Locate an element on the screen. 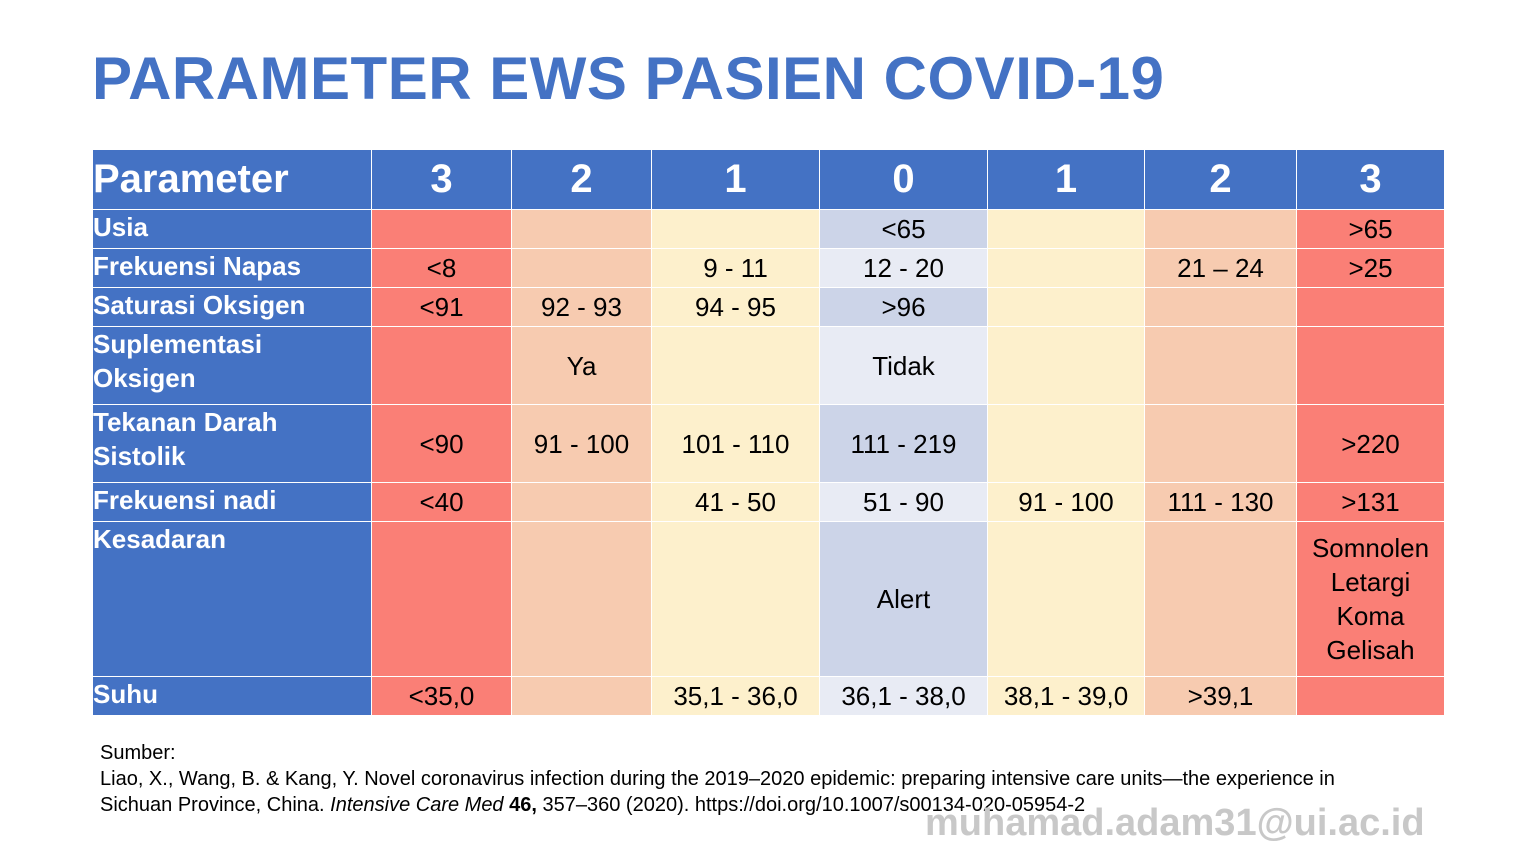 The width and height of the screenshot is (1536, 864). table-cell: 9 - 11 is located at coordinates (735, 268).